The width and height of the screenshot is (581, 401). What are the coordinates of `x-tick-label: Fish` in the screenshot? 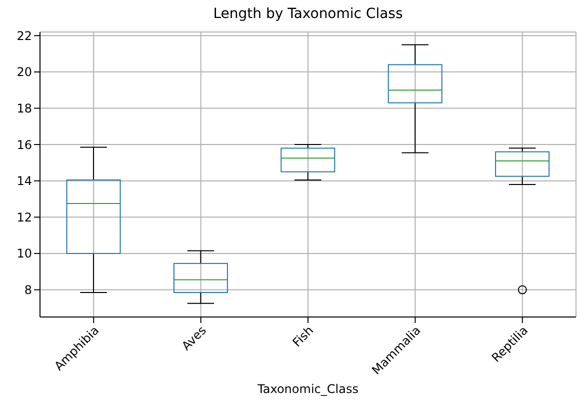 It's located at (303, 336).